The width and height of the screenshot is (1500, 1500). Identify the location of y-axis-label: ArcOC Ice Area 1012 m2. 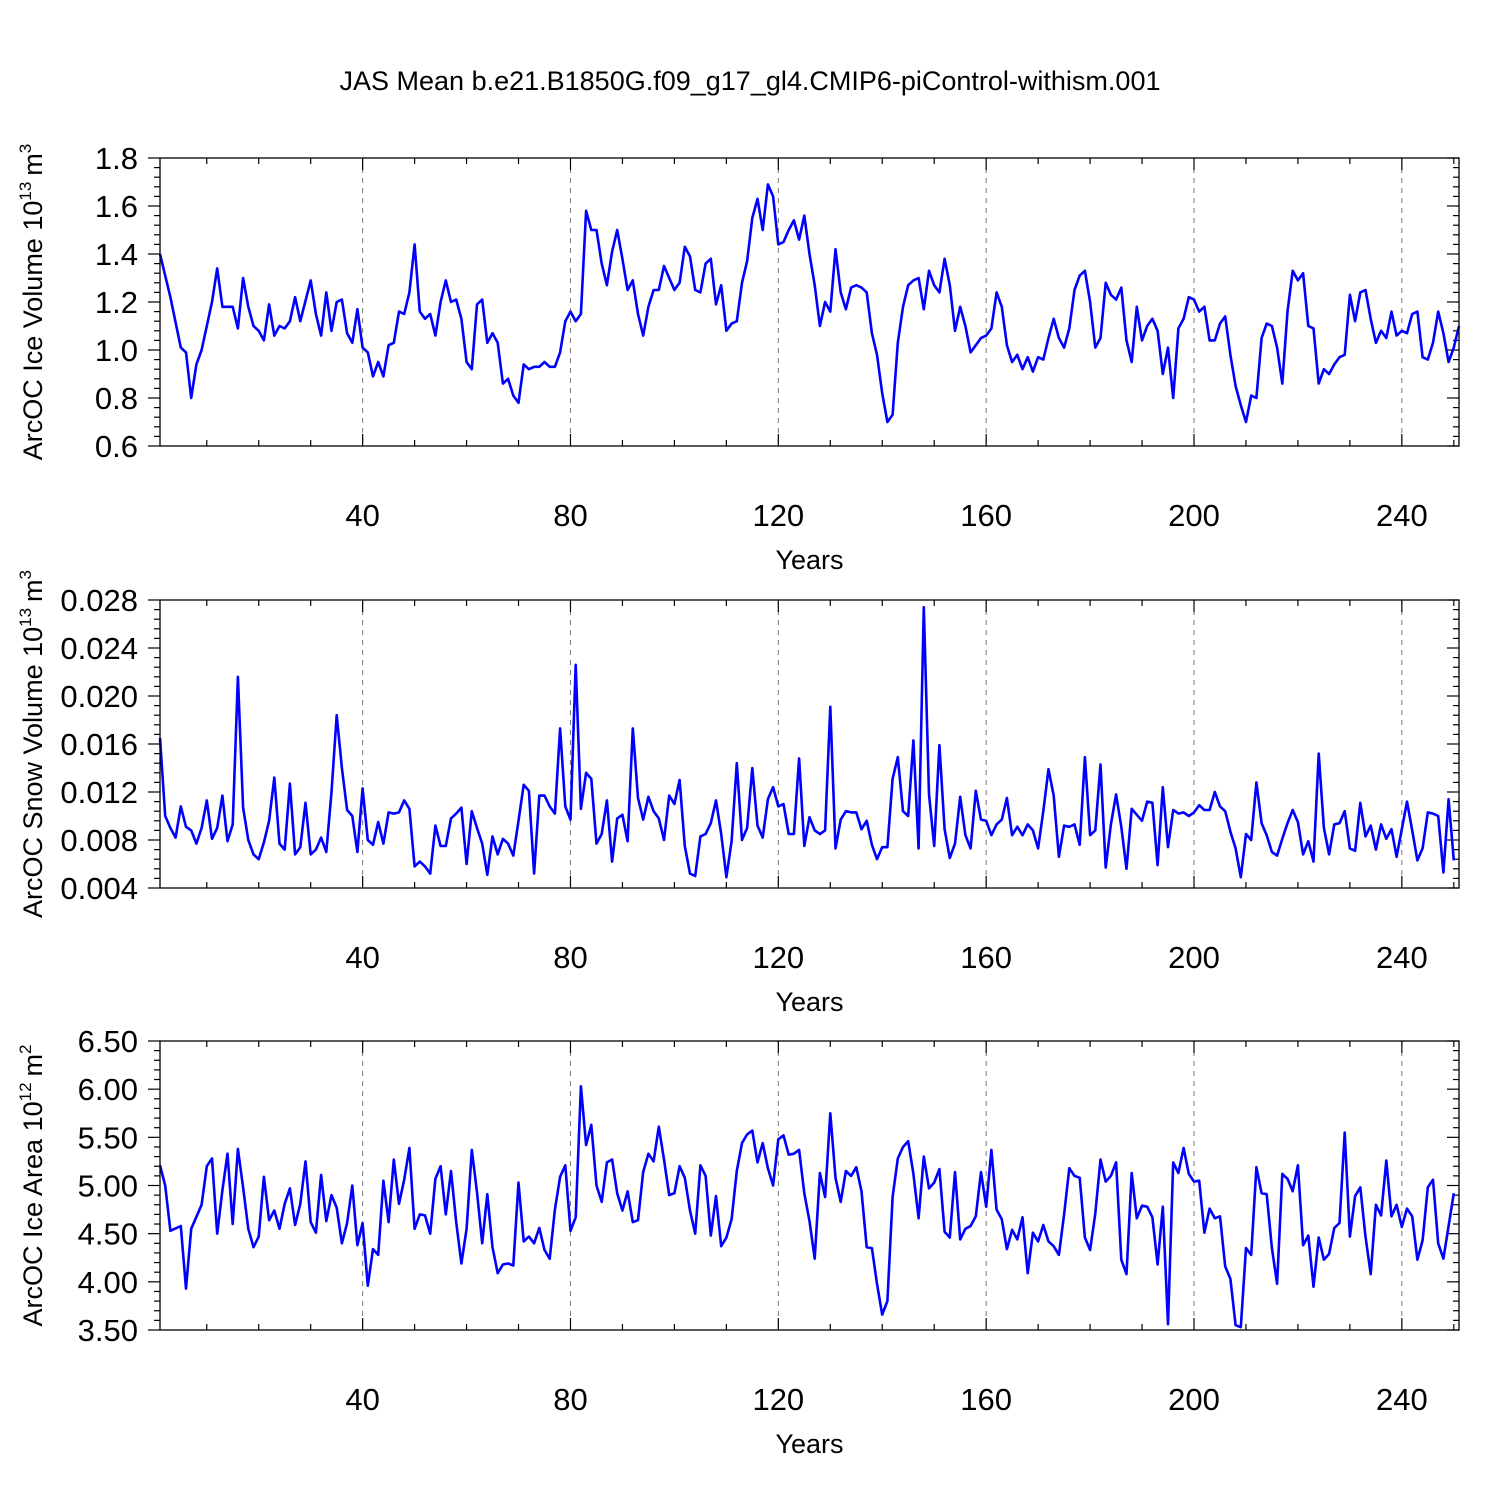
(32, 1186).